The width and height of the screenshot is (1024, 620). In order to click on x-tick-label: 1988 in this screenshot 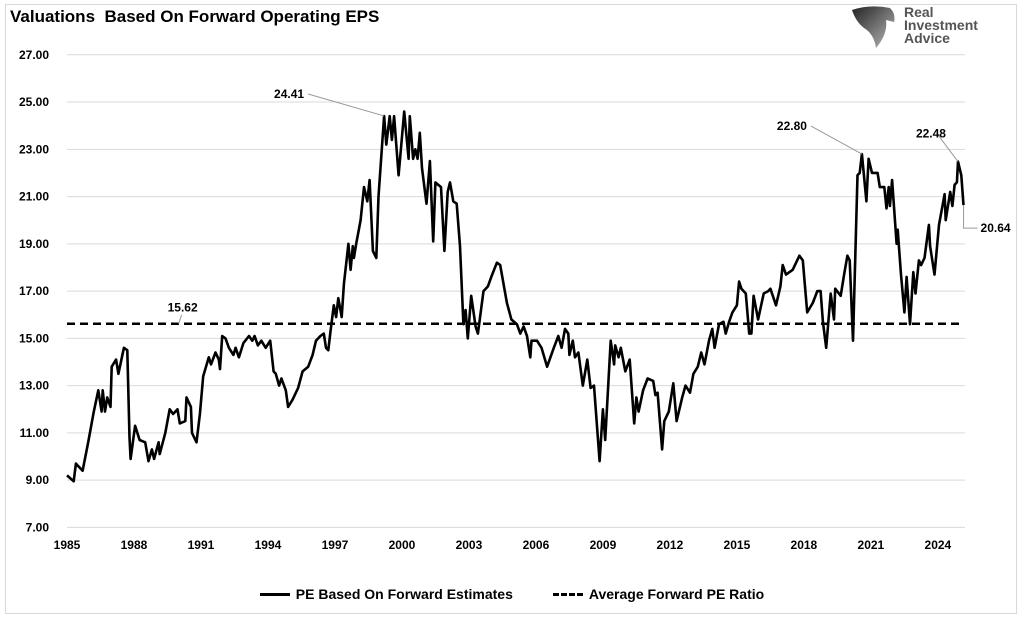, I will do `click(134, 545)`.